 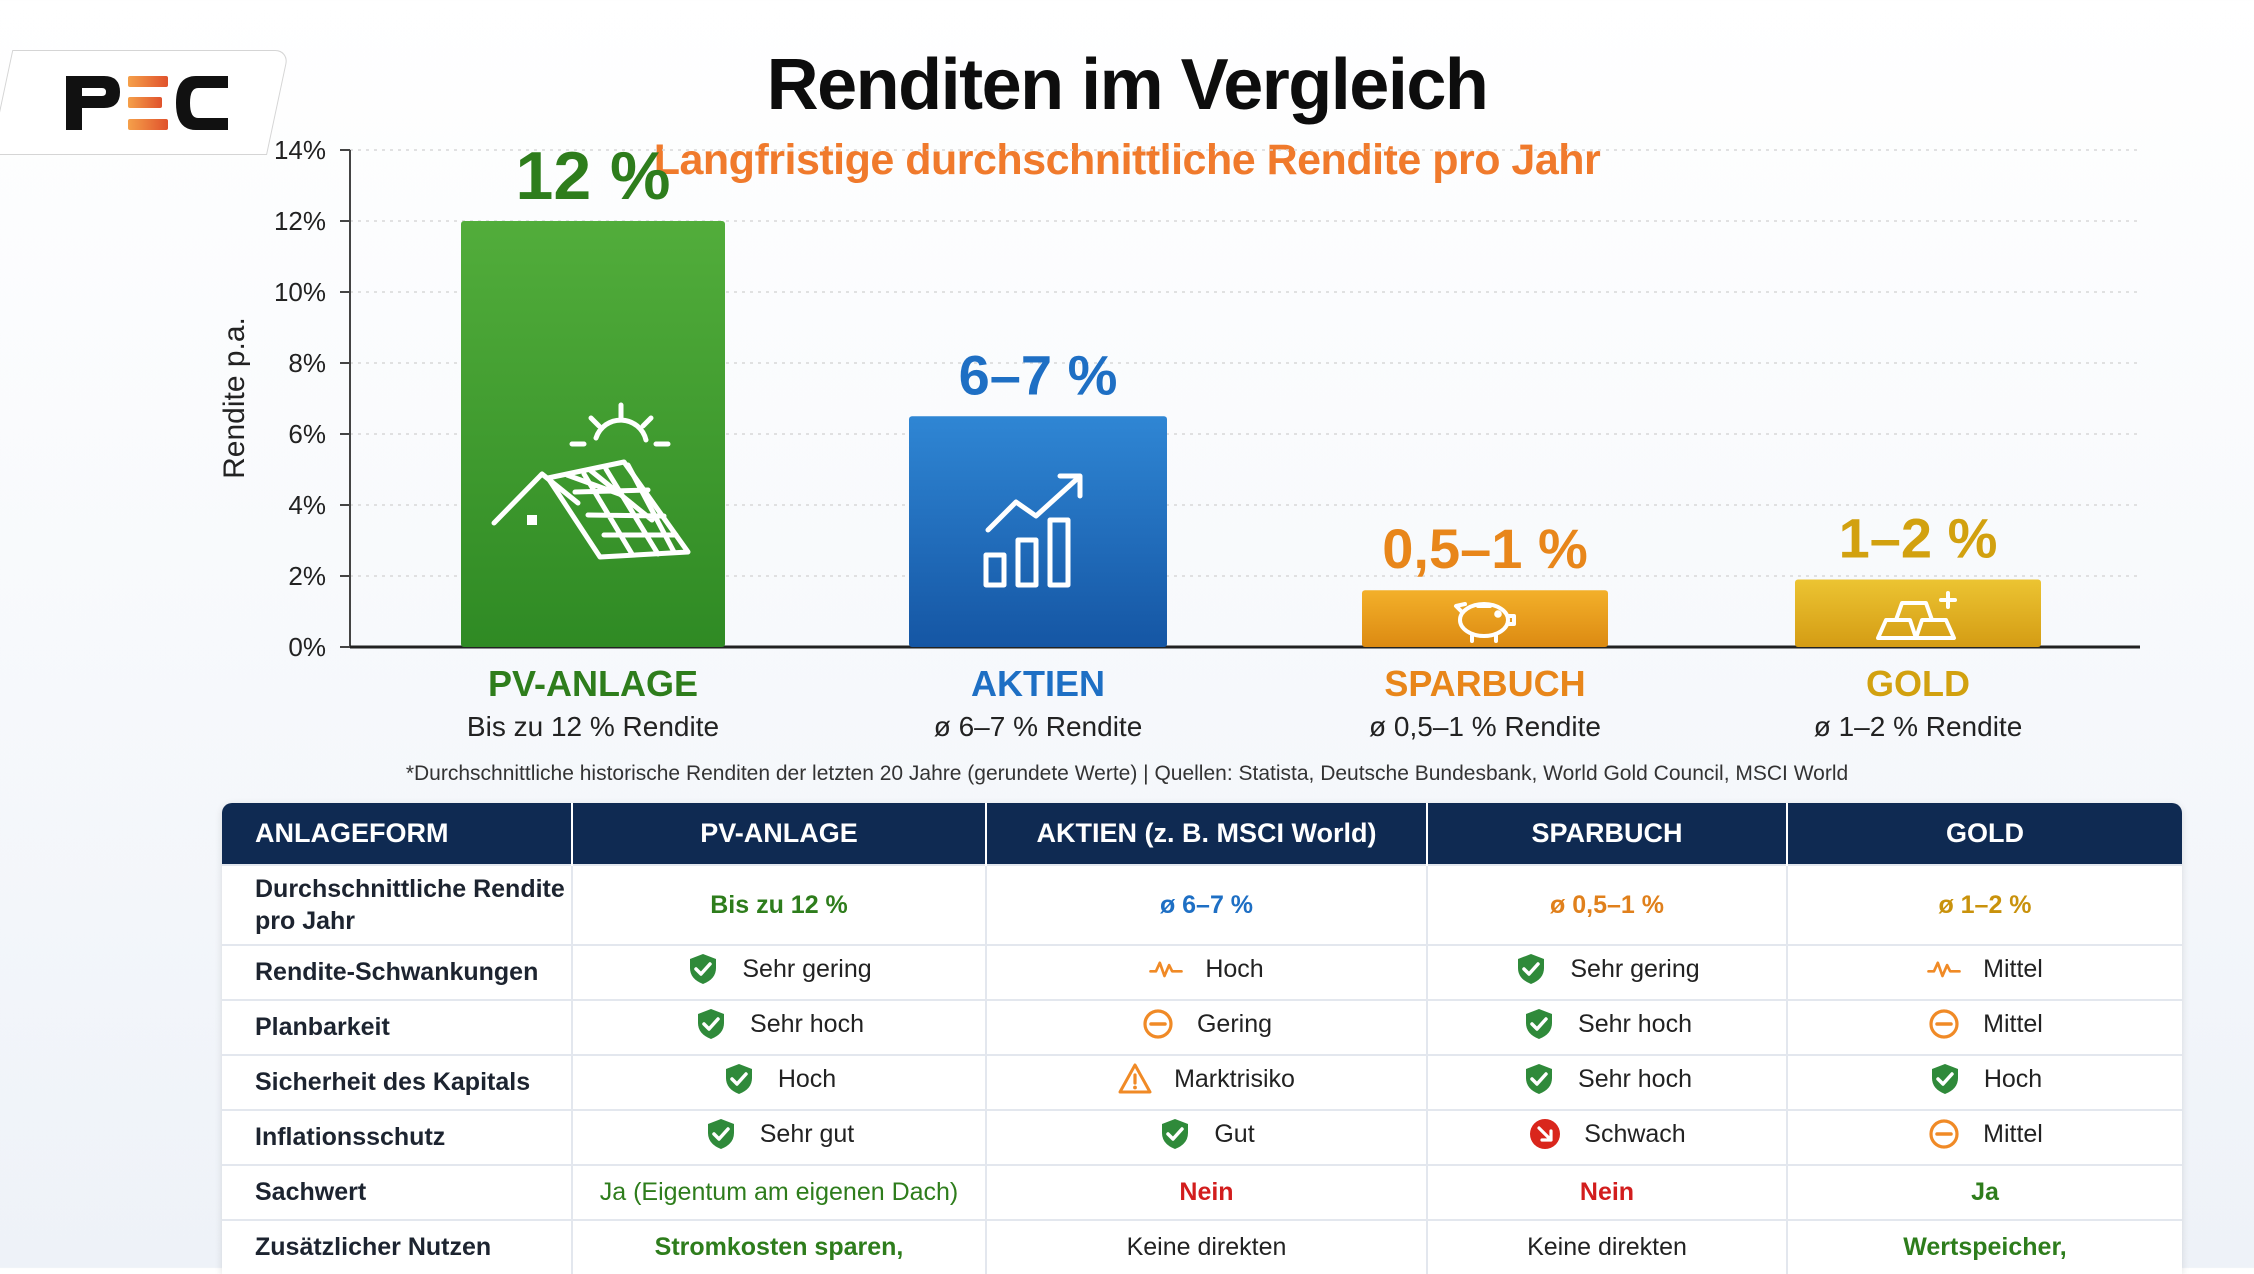 What do you see at coordinates (593, 726) in the screenshot?
I see `category-description: Bis zu 12 % Rendite` at bounding box center [593, 726].